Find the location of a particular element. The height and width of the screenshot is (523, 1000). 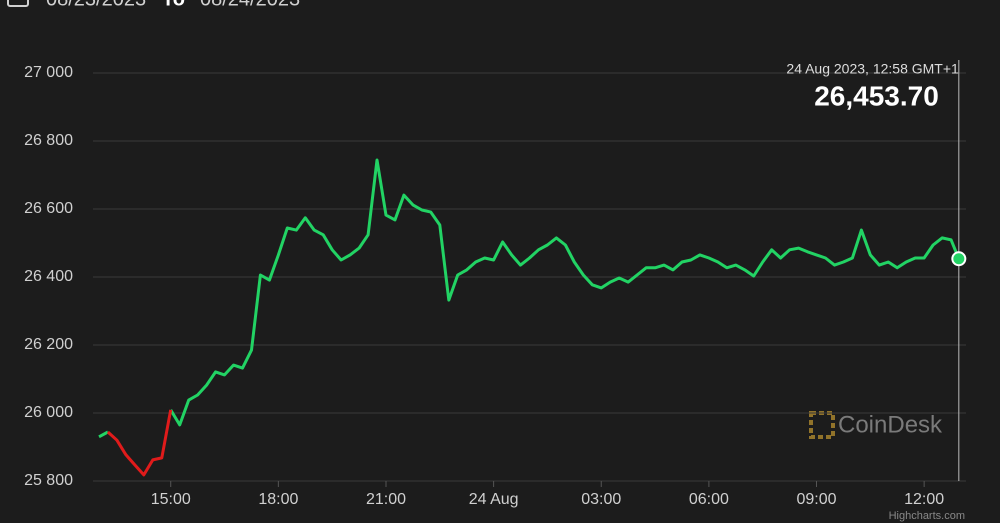

date-joiner: To is located at coordinates (173, 5).